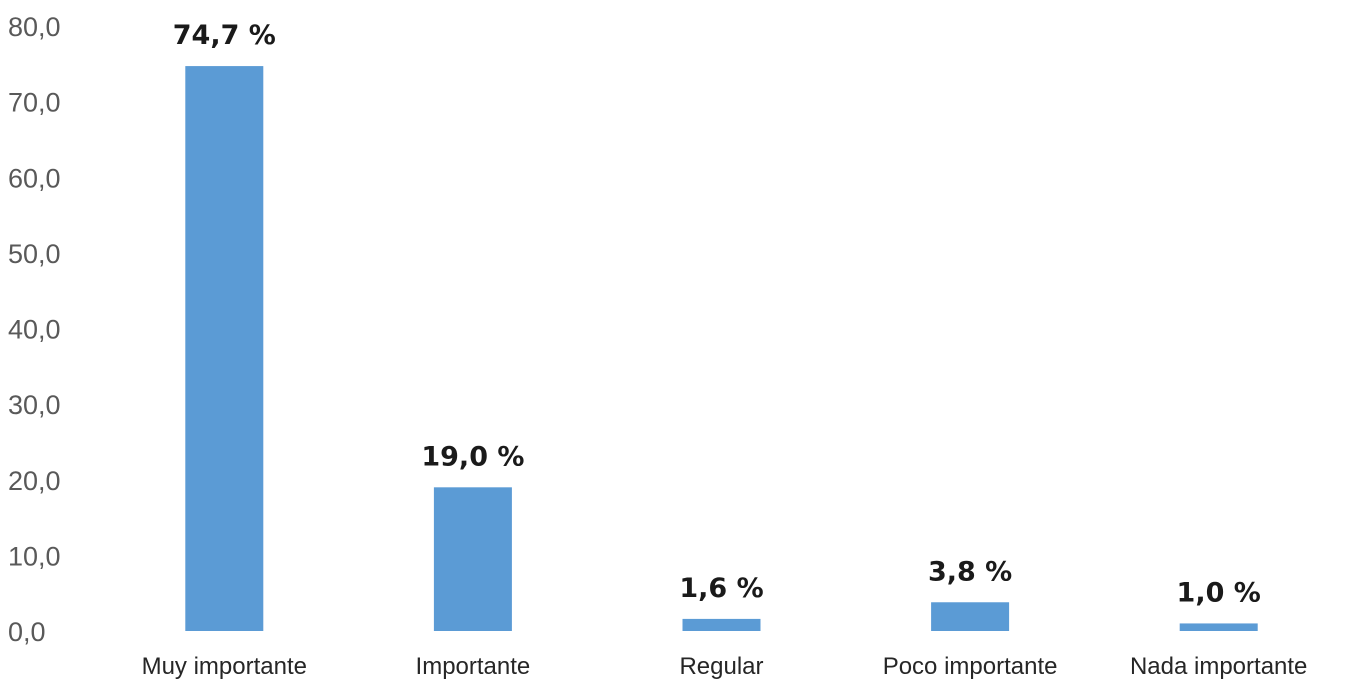  Describe the element at coordinates (473, 666) in the screenshot. I see `x-tick-label: Importante` at that location.